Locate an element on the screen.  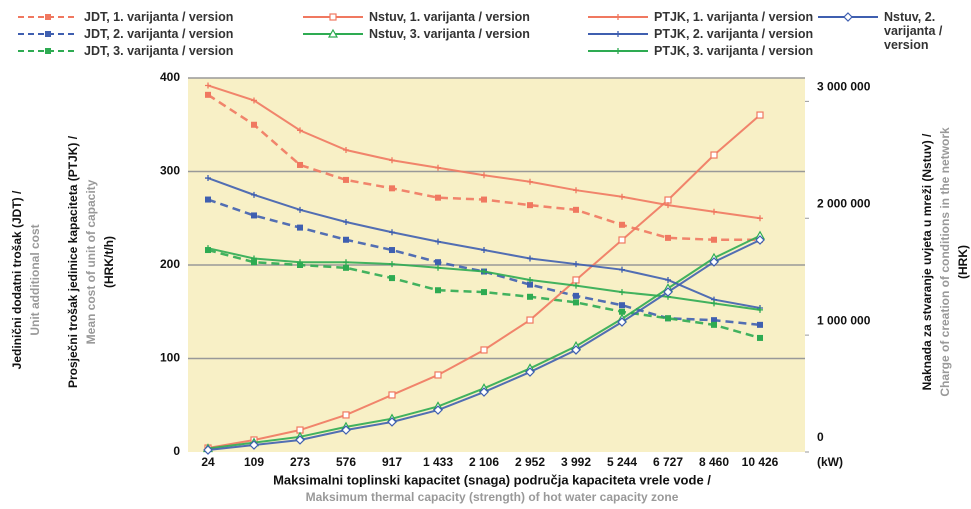
legend-label: Nstuv, 3. varijanta / version is located at coordinates (449, 34).